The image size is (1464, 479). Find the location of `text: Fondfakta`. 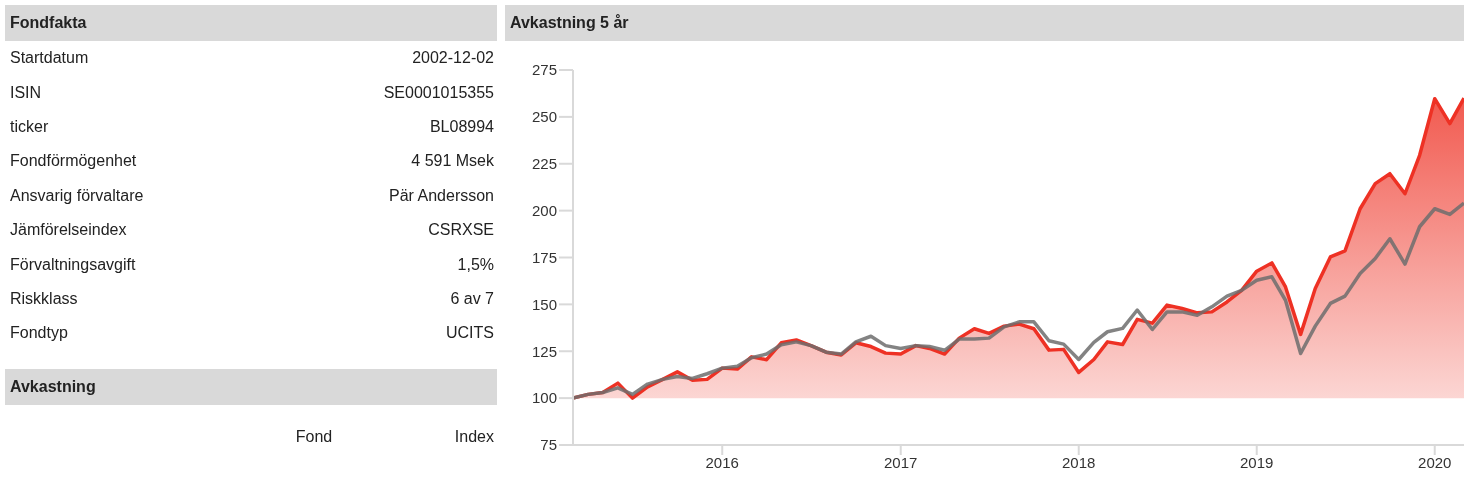

text: Fondfakta is located at coordinates (251, 23).